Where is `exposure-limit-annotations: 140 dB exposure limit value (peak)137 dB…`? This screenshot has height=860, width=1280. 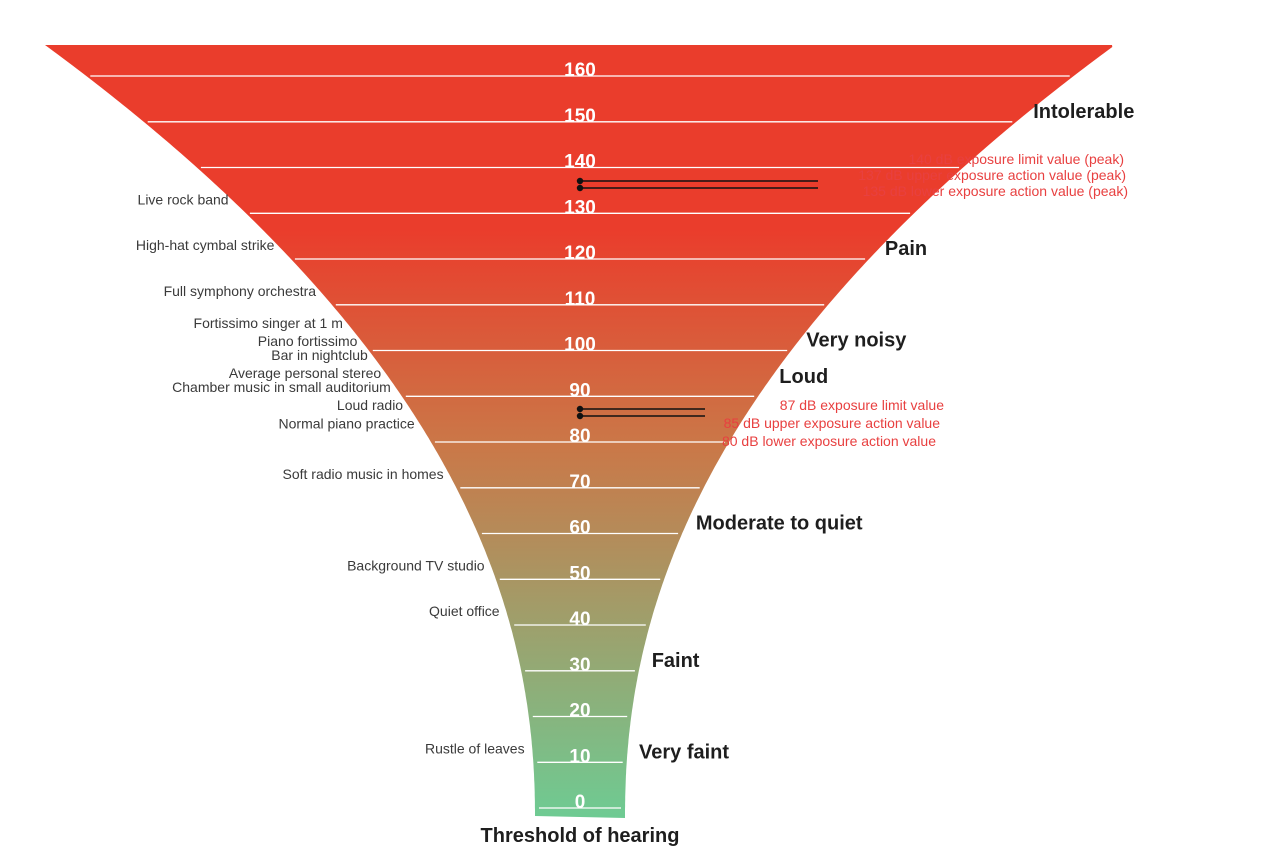
exposure-limit-annotations: 140 dB exposure limit value (peak)137 dB… is located at coordinates (852, 300).